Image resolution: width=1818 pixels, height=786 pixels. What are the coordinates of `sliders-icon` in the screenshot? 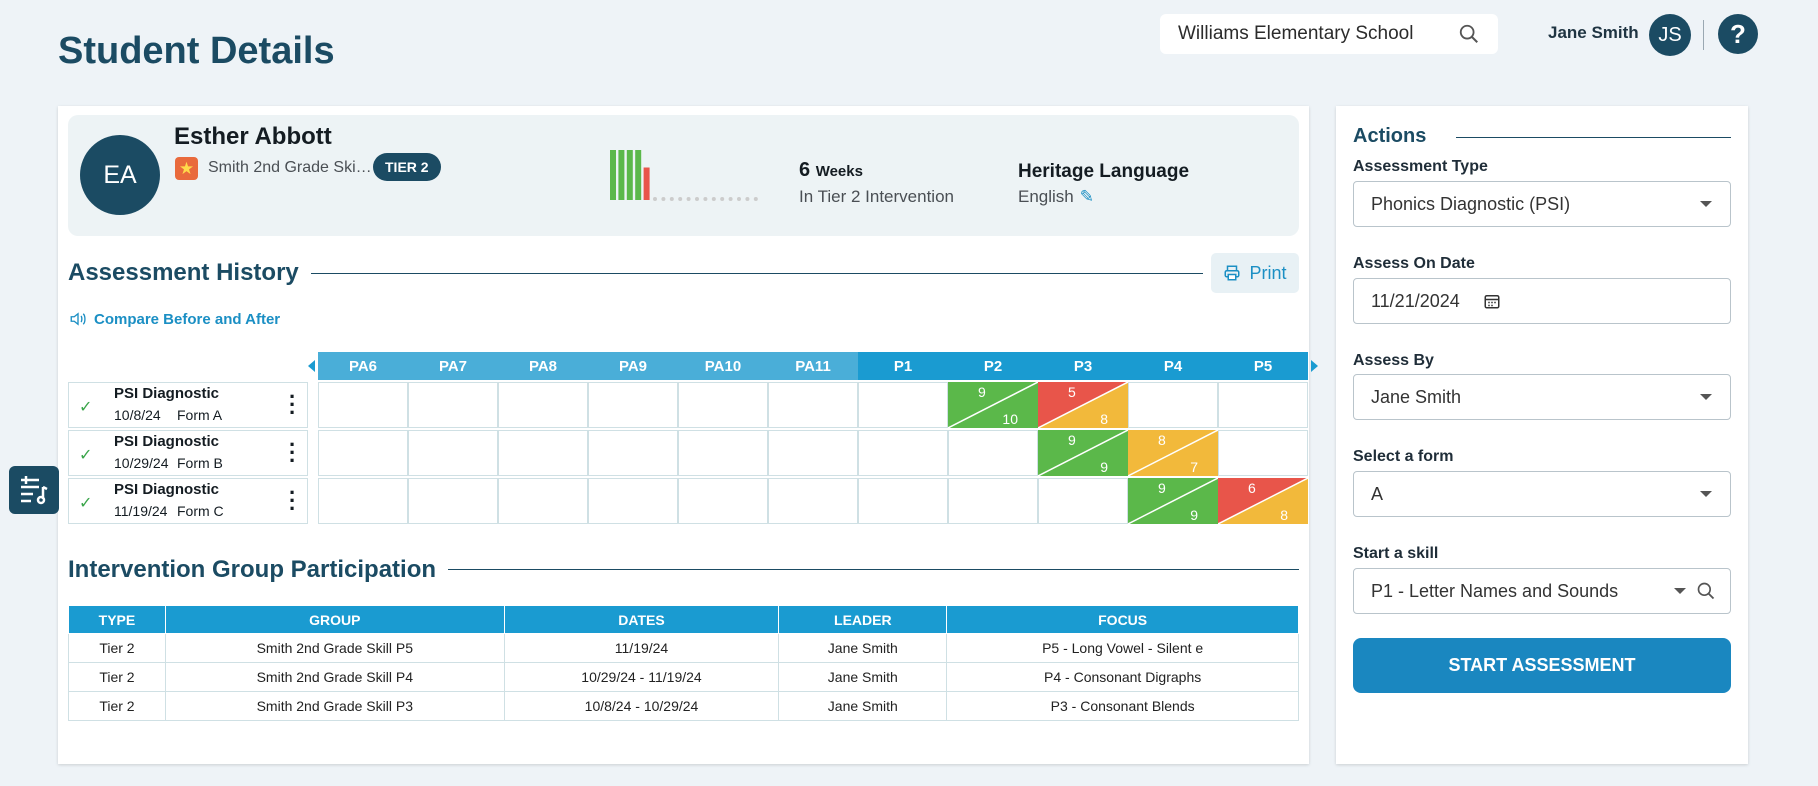 It's located at (34, 490).